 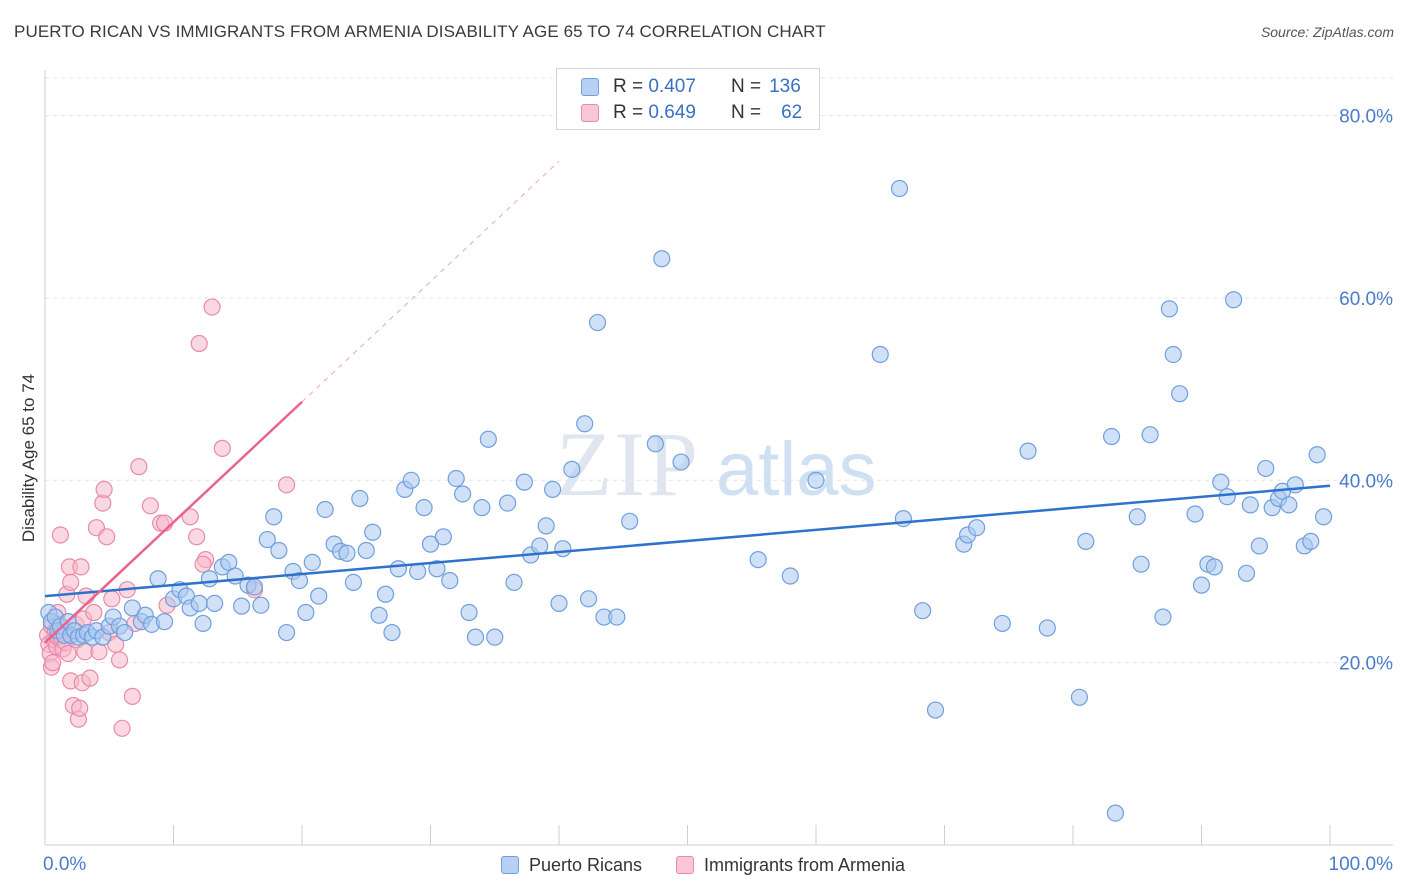 I want to click on r-stat: R = 0.407, so click(x=672, y=87).